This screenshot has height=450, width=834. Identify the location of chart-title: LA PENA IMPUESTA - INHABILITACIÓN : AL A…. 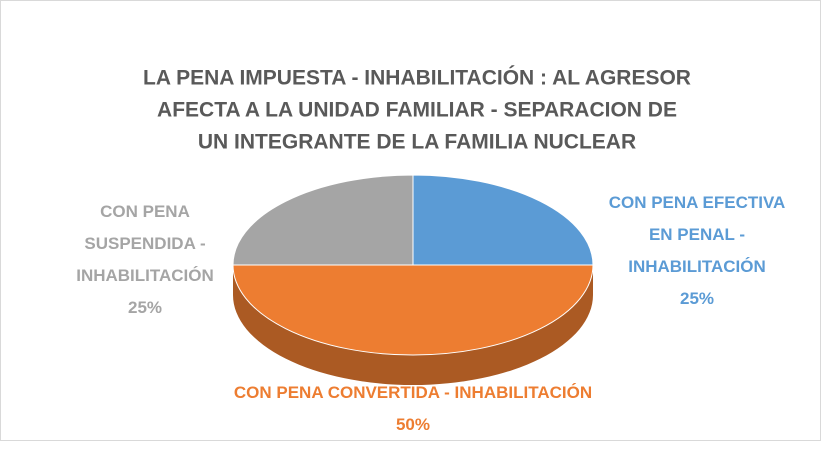
(417, 78).